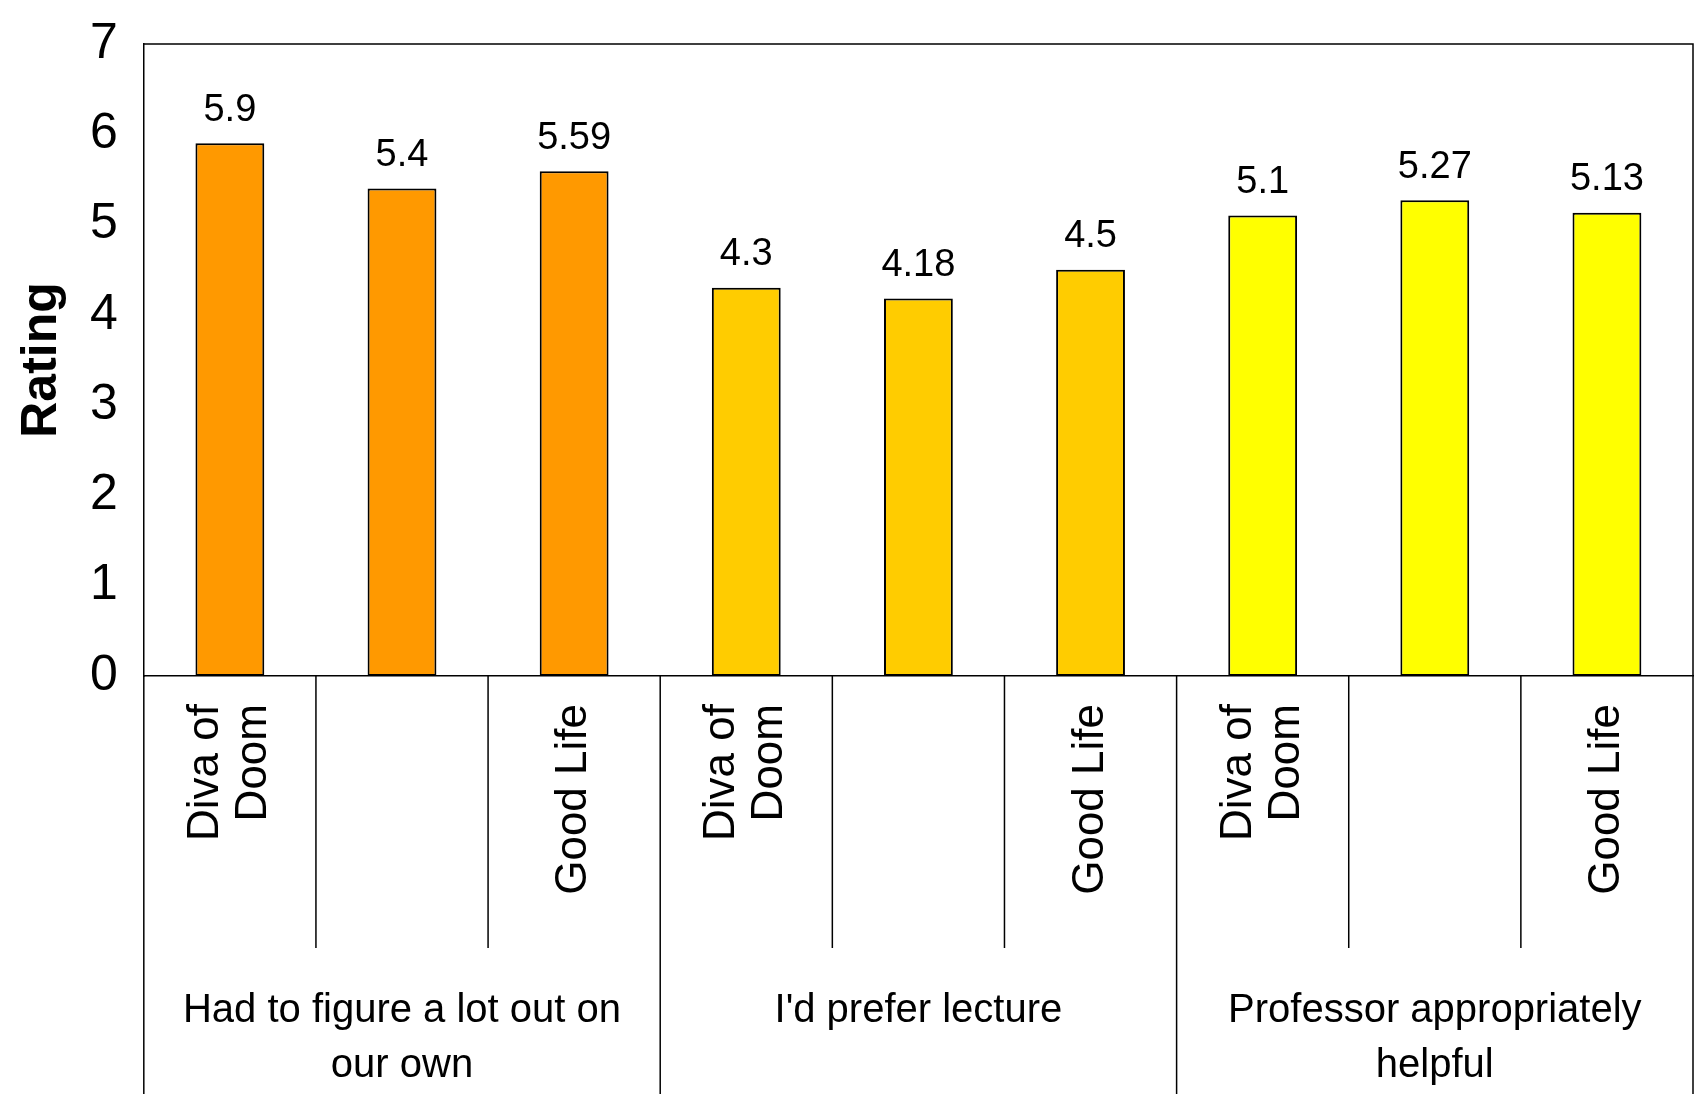  I want to click on text: Had to figure a lot out on our own, so click(402, 1036).